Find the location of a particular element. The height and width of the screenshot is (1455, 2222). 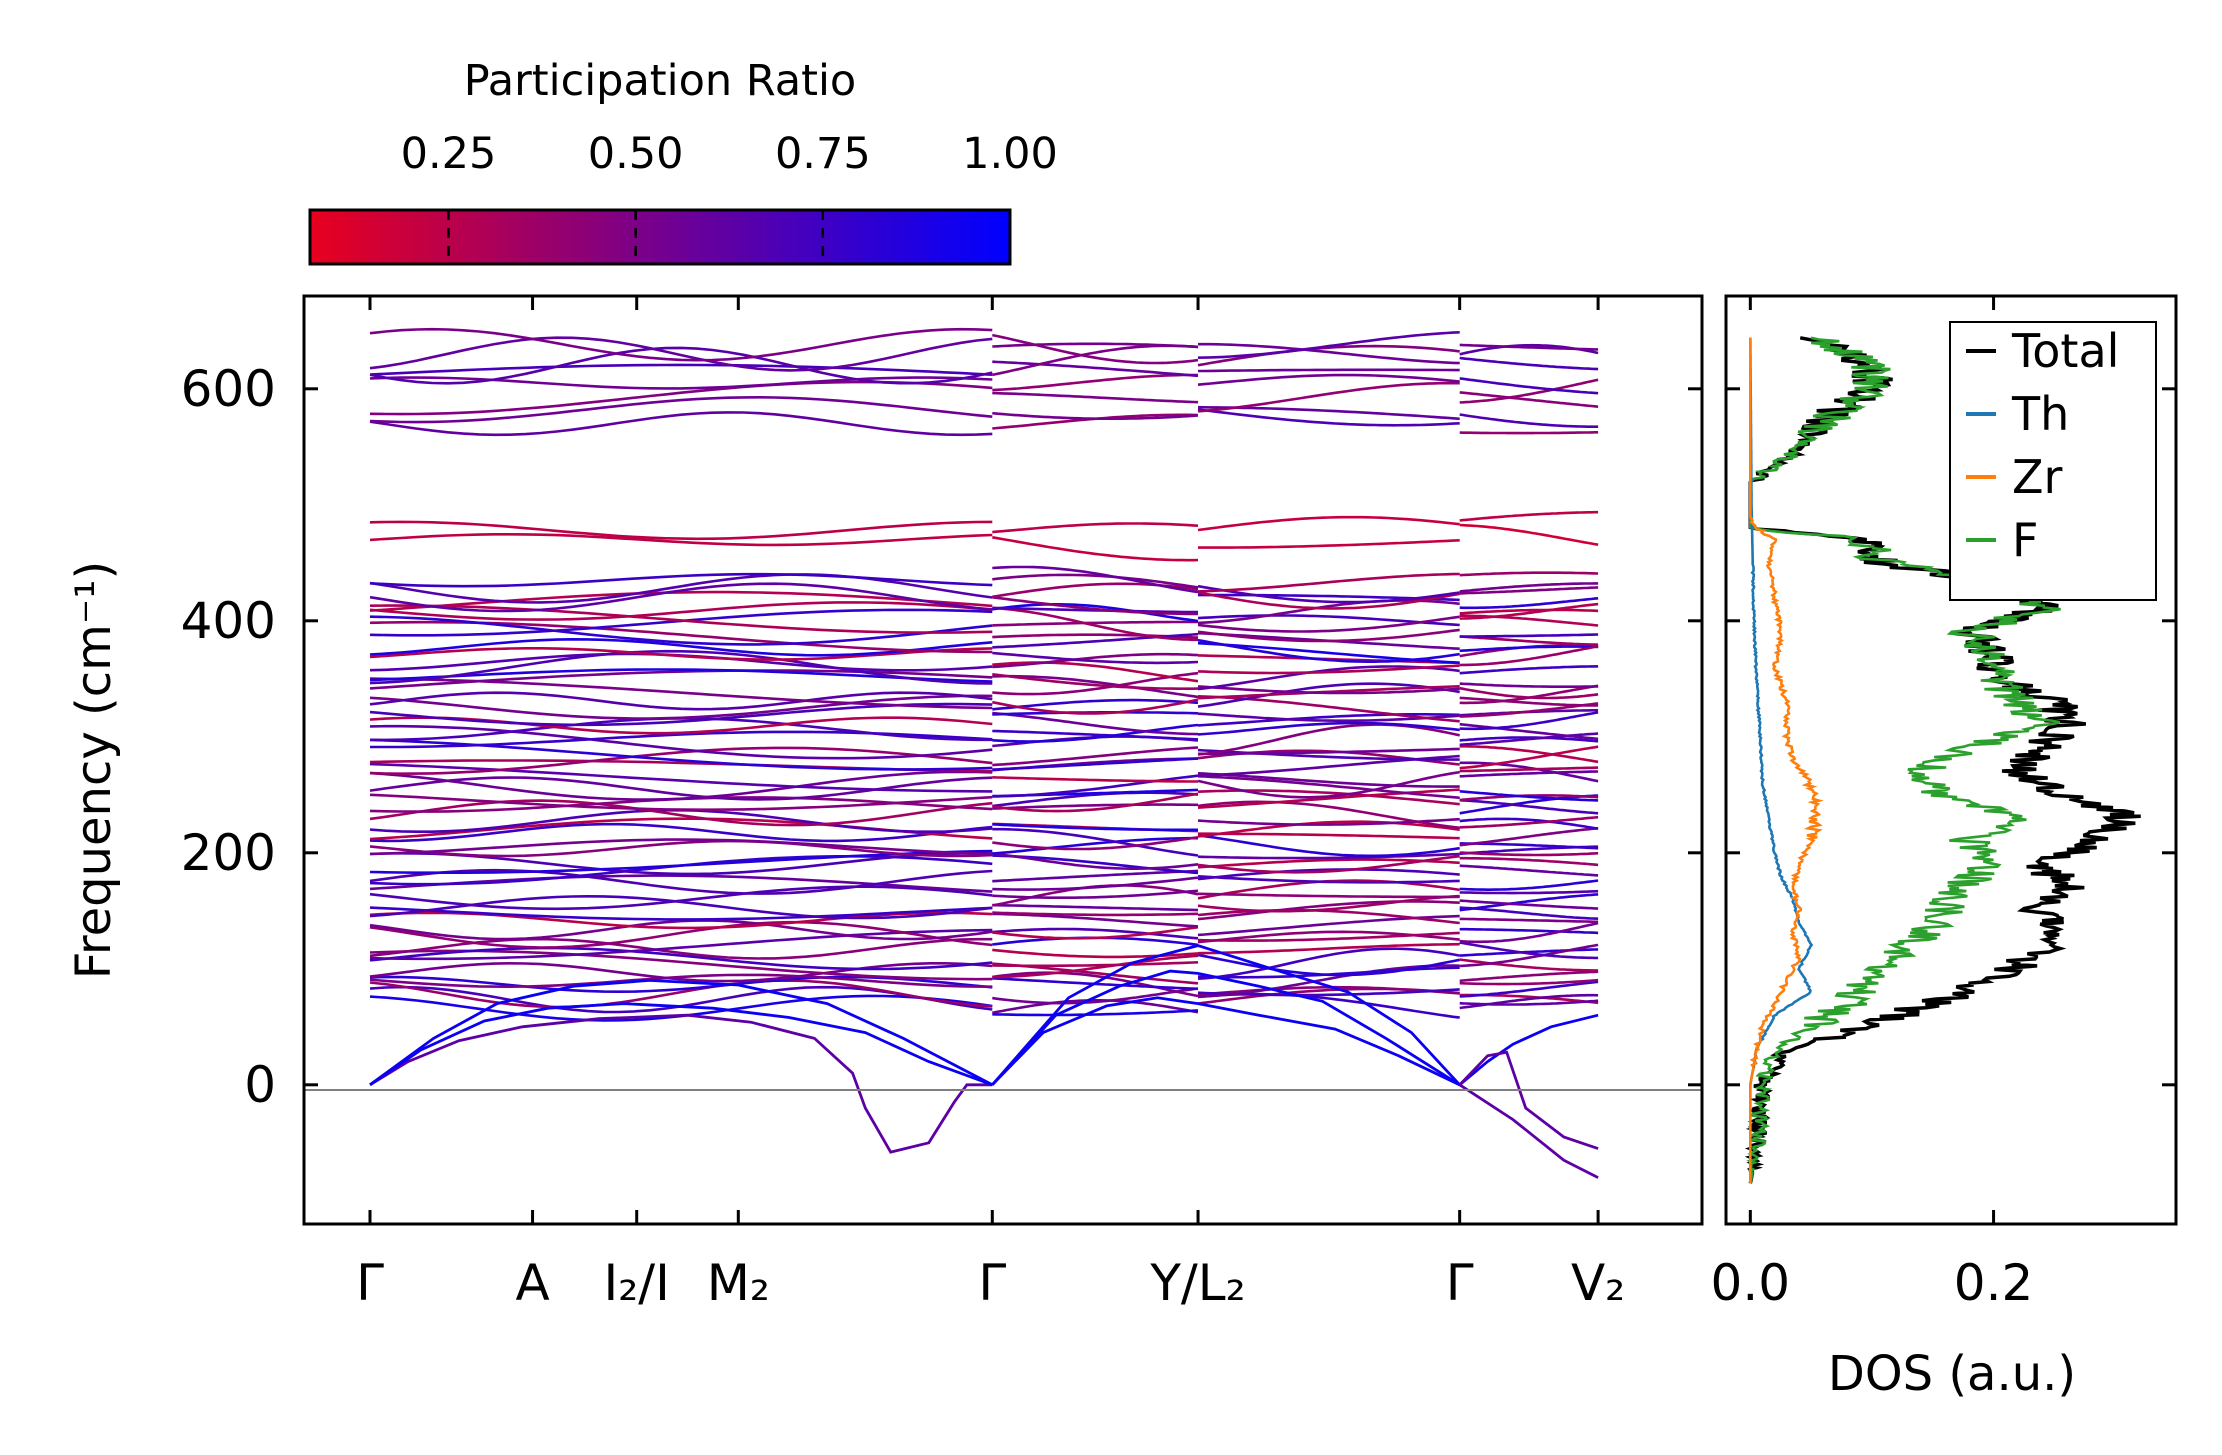

y-tick-label: 400 is located at coordinates (228, 621).